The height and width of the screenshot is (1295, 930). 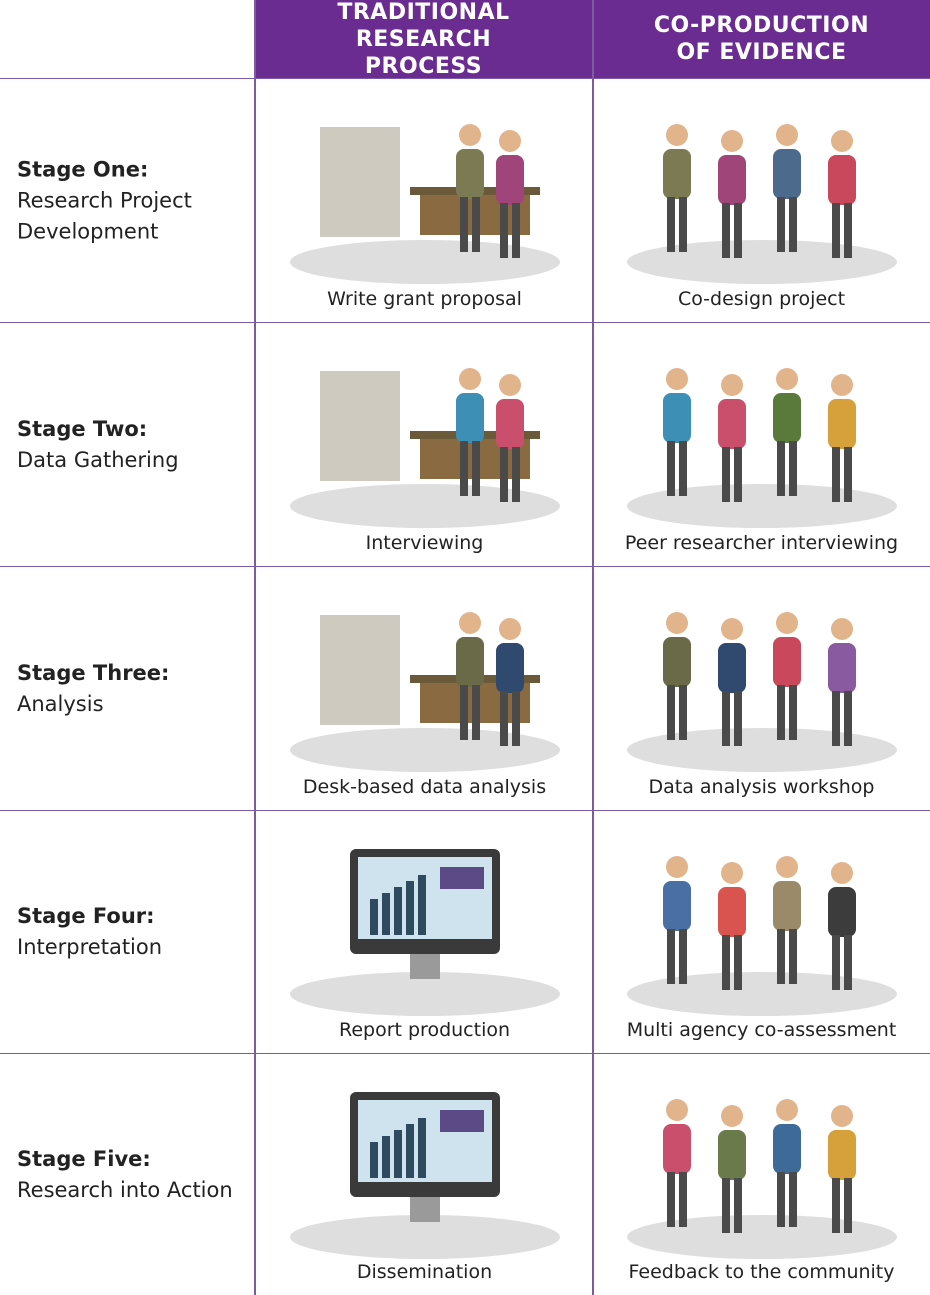 I want to click on stage-description: Analysis, so click(x=60, y=703).